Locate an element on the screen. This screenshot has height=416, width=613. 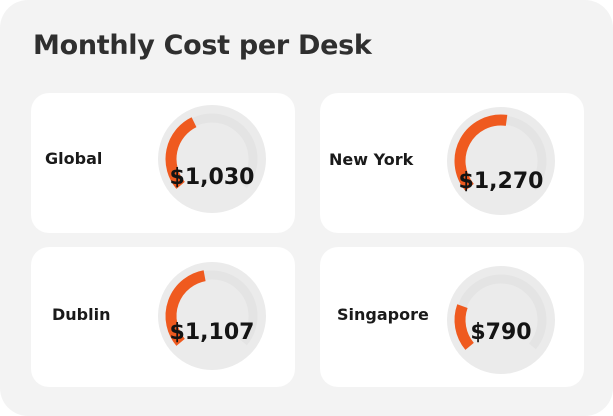
gauge: $1,030 is located at coordinates (212, 159).